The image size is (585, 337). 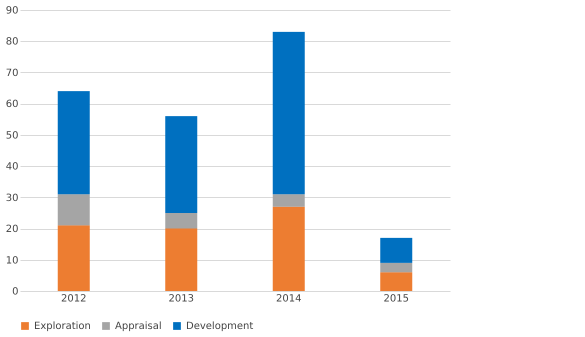 I want to click on y-tick-label: 30, so click(x=12, y=198).